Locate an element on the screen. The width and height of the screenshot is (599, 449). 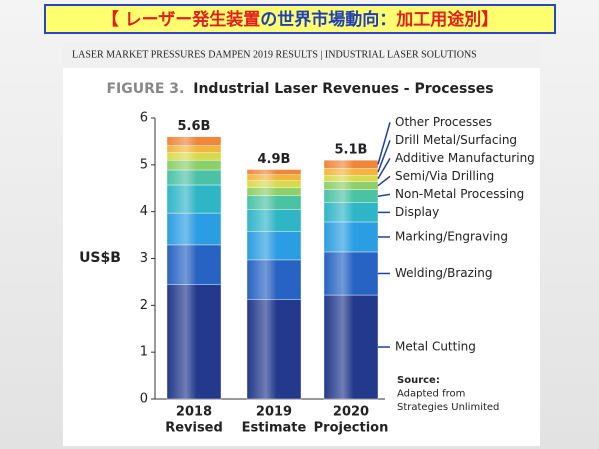
total-label: 5.1B is located at coordinates (351, 150).